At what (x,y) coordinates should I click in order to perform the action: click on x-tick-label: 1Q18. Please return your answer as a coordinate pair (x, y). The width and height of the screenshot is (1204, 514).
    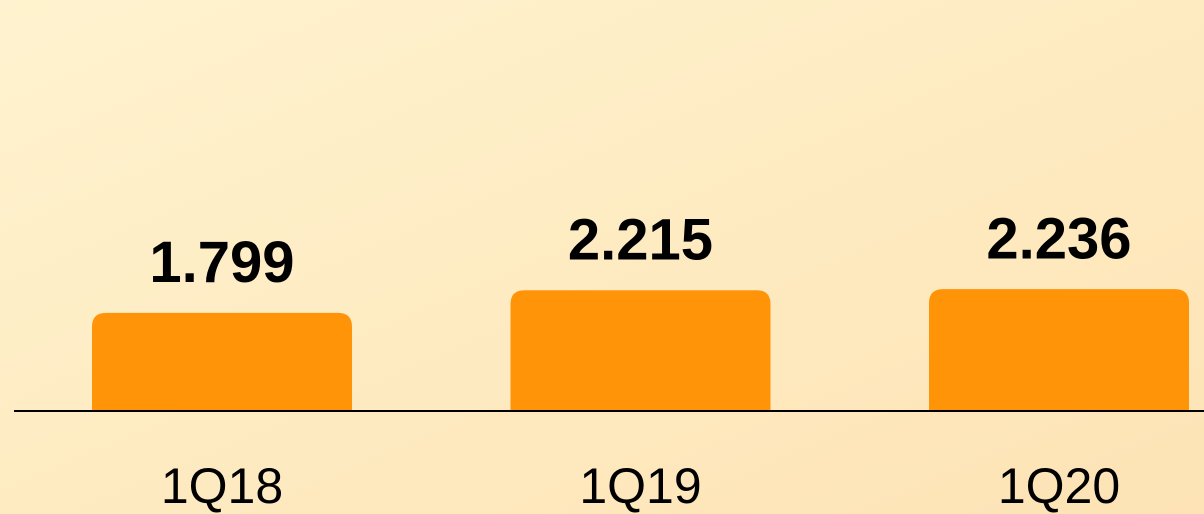
    Looking at the image, I should click on (222, 486).